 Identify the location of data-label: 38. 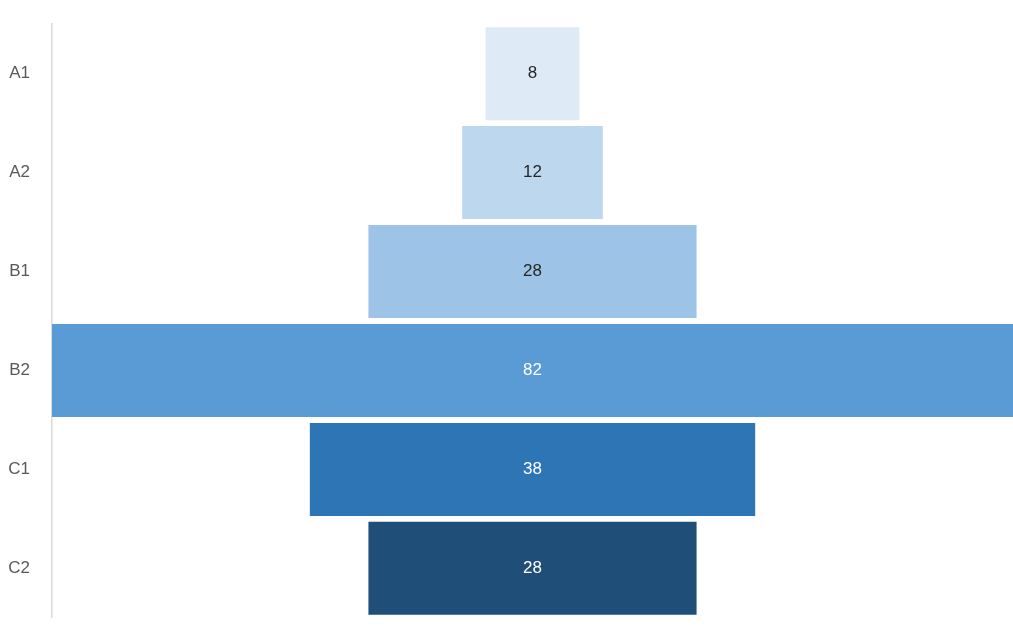
(532, 469).